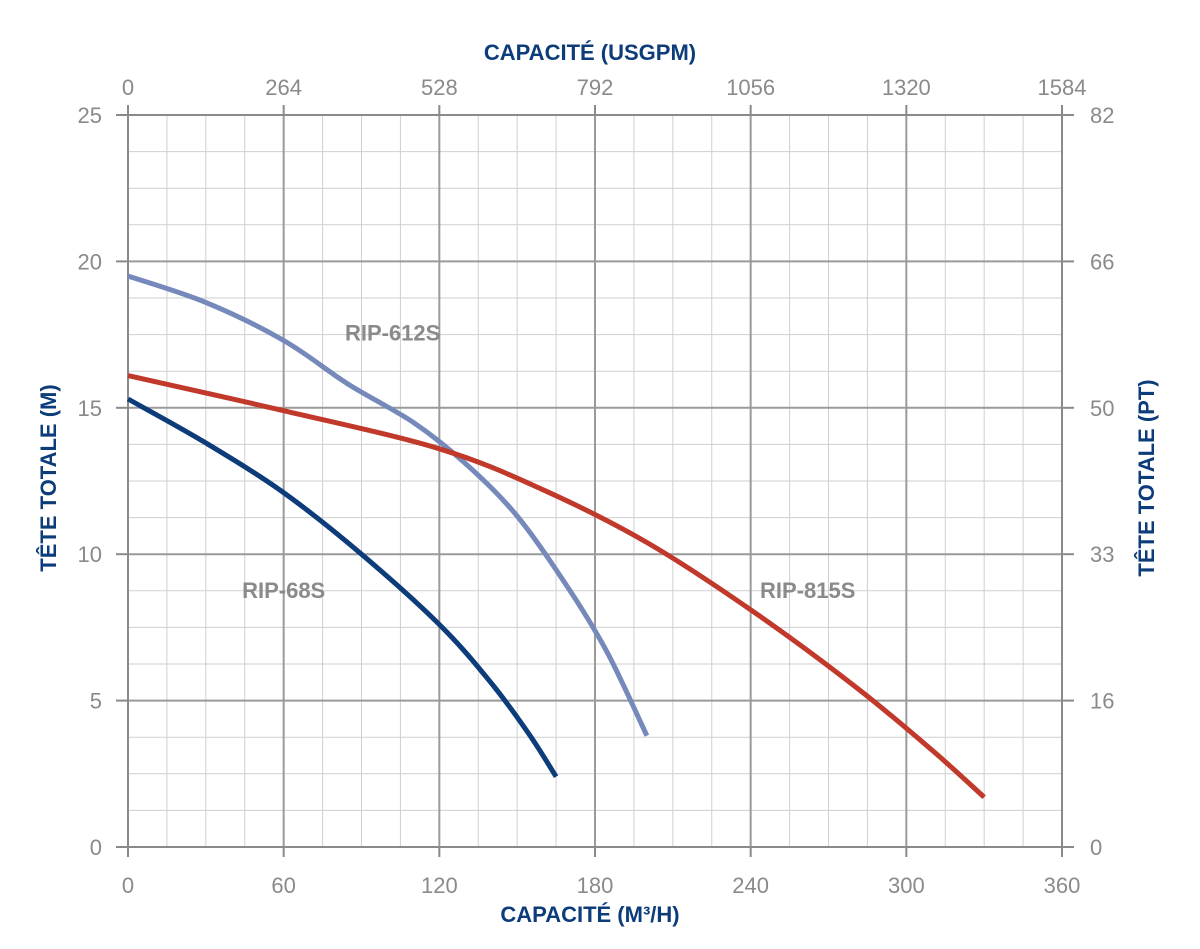 This screenshot has width=1200, height=949. Describe the element at coordinates (128, 87) in the screenshot. I see `x-top-tick-label: 0` at that location.